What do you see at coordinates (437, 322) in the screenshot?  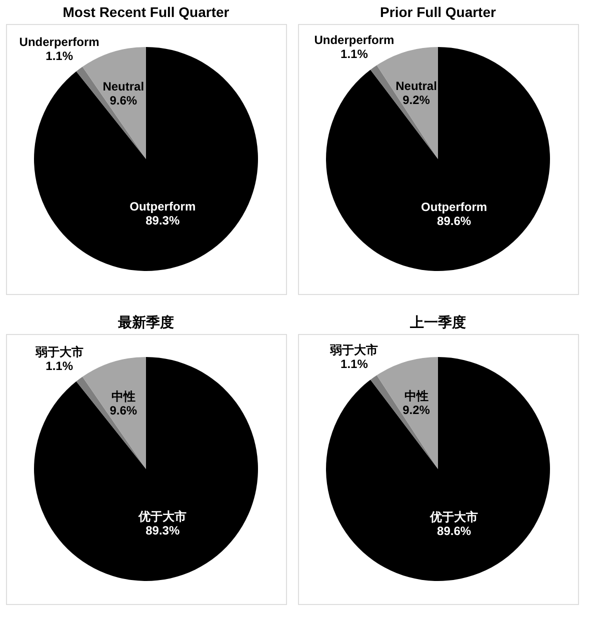 I see `chart-title: 上一季度` at bounding box center [437, 322].